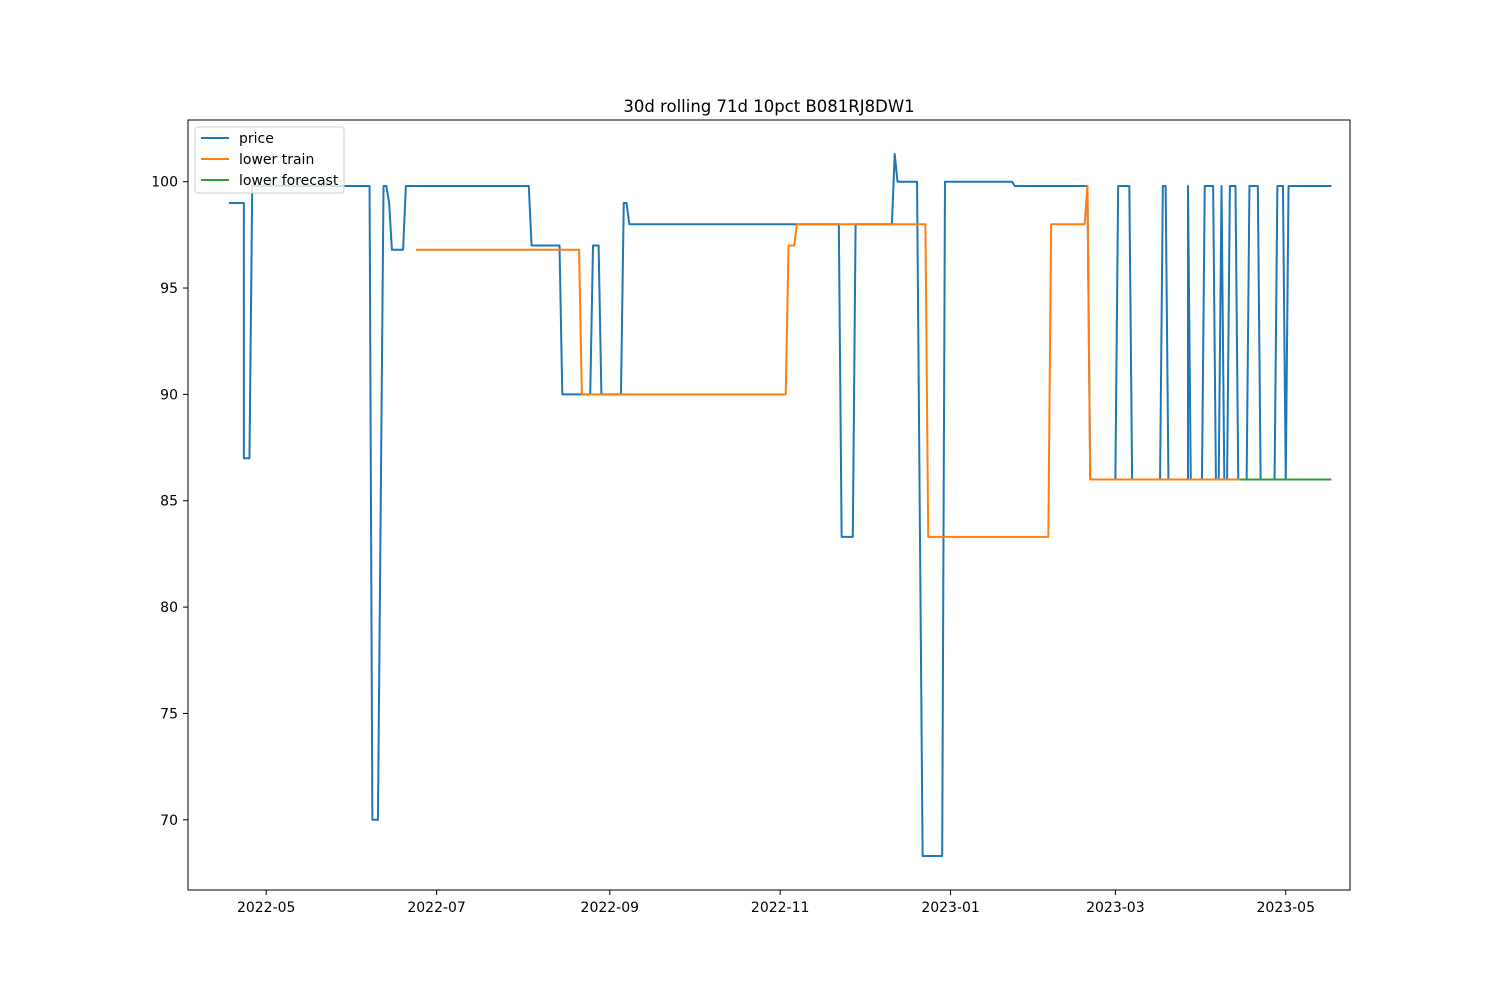 The width and height of the screenshot is (1500, 1000). What do you see at coordinates (256, 139) in the screenshot?
I see `legend-label: price` at bounding box center [256, 139].